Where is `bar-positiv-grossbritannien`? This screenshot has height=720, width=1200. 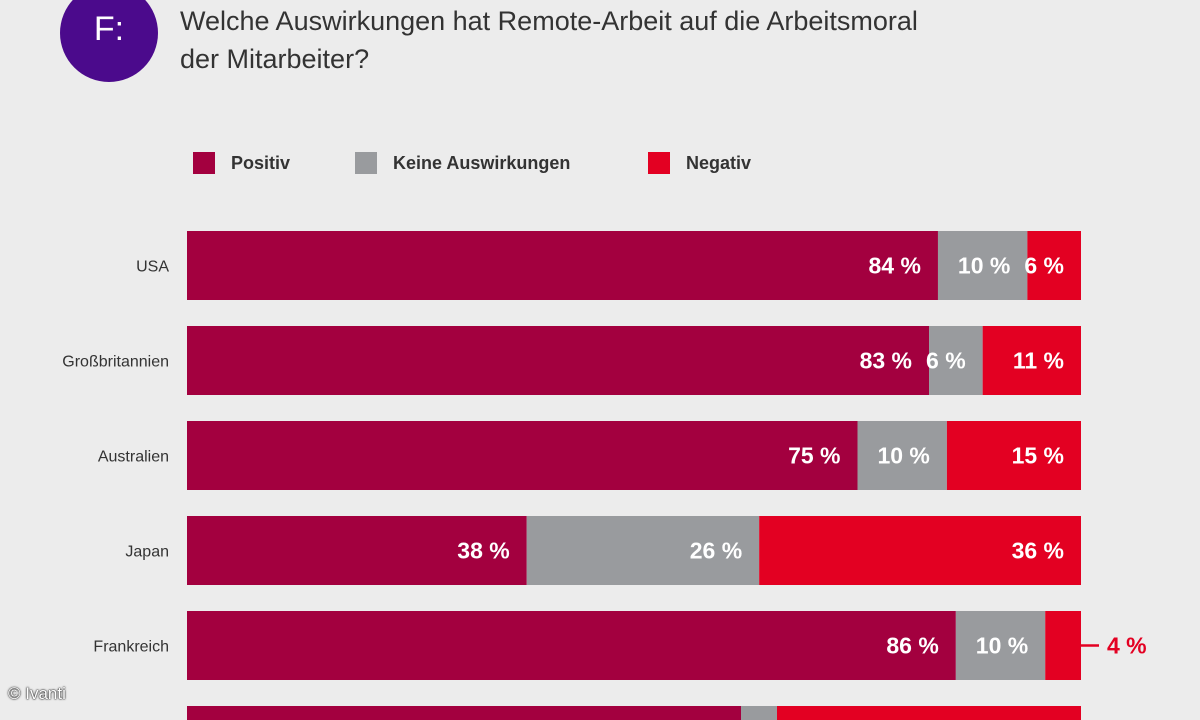 bar-positiv-grossbritannien is located at coordinates (558, 360).